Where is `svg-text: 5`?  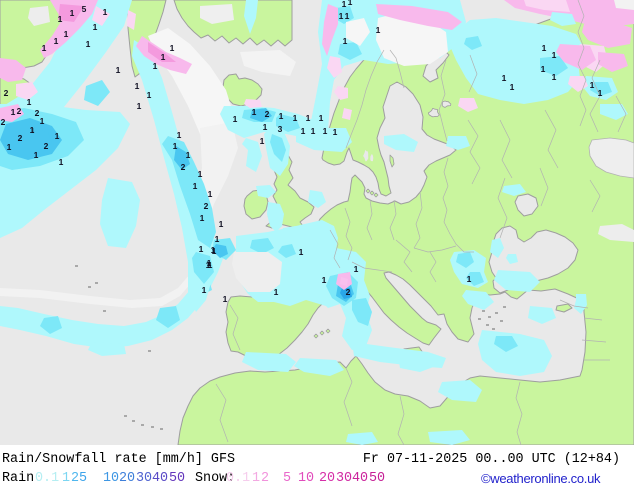 svg-text: 5 is located at coordinates (84, 9).